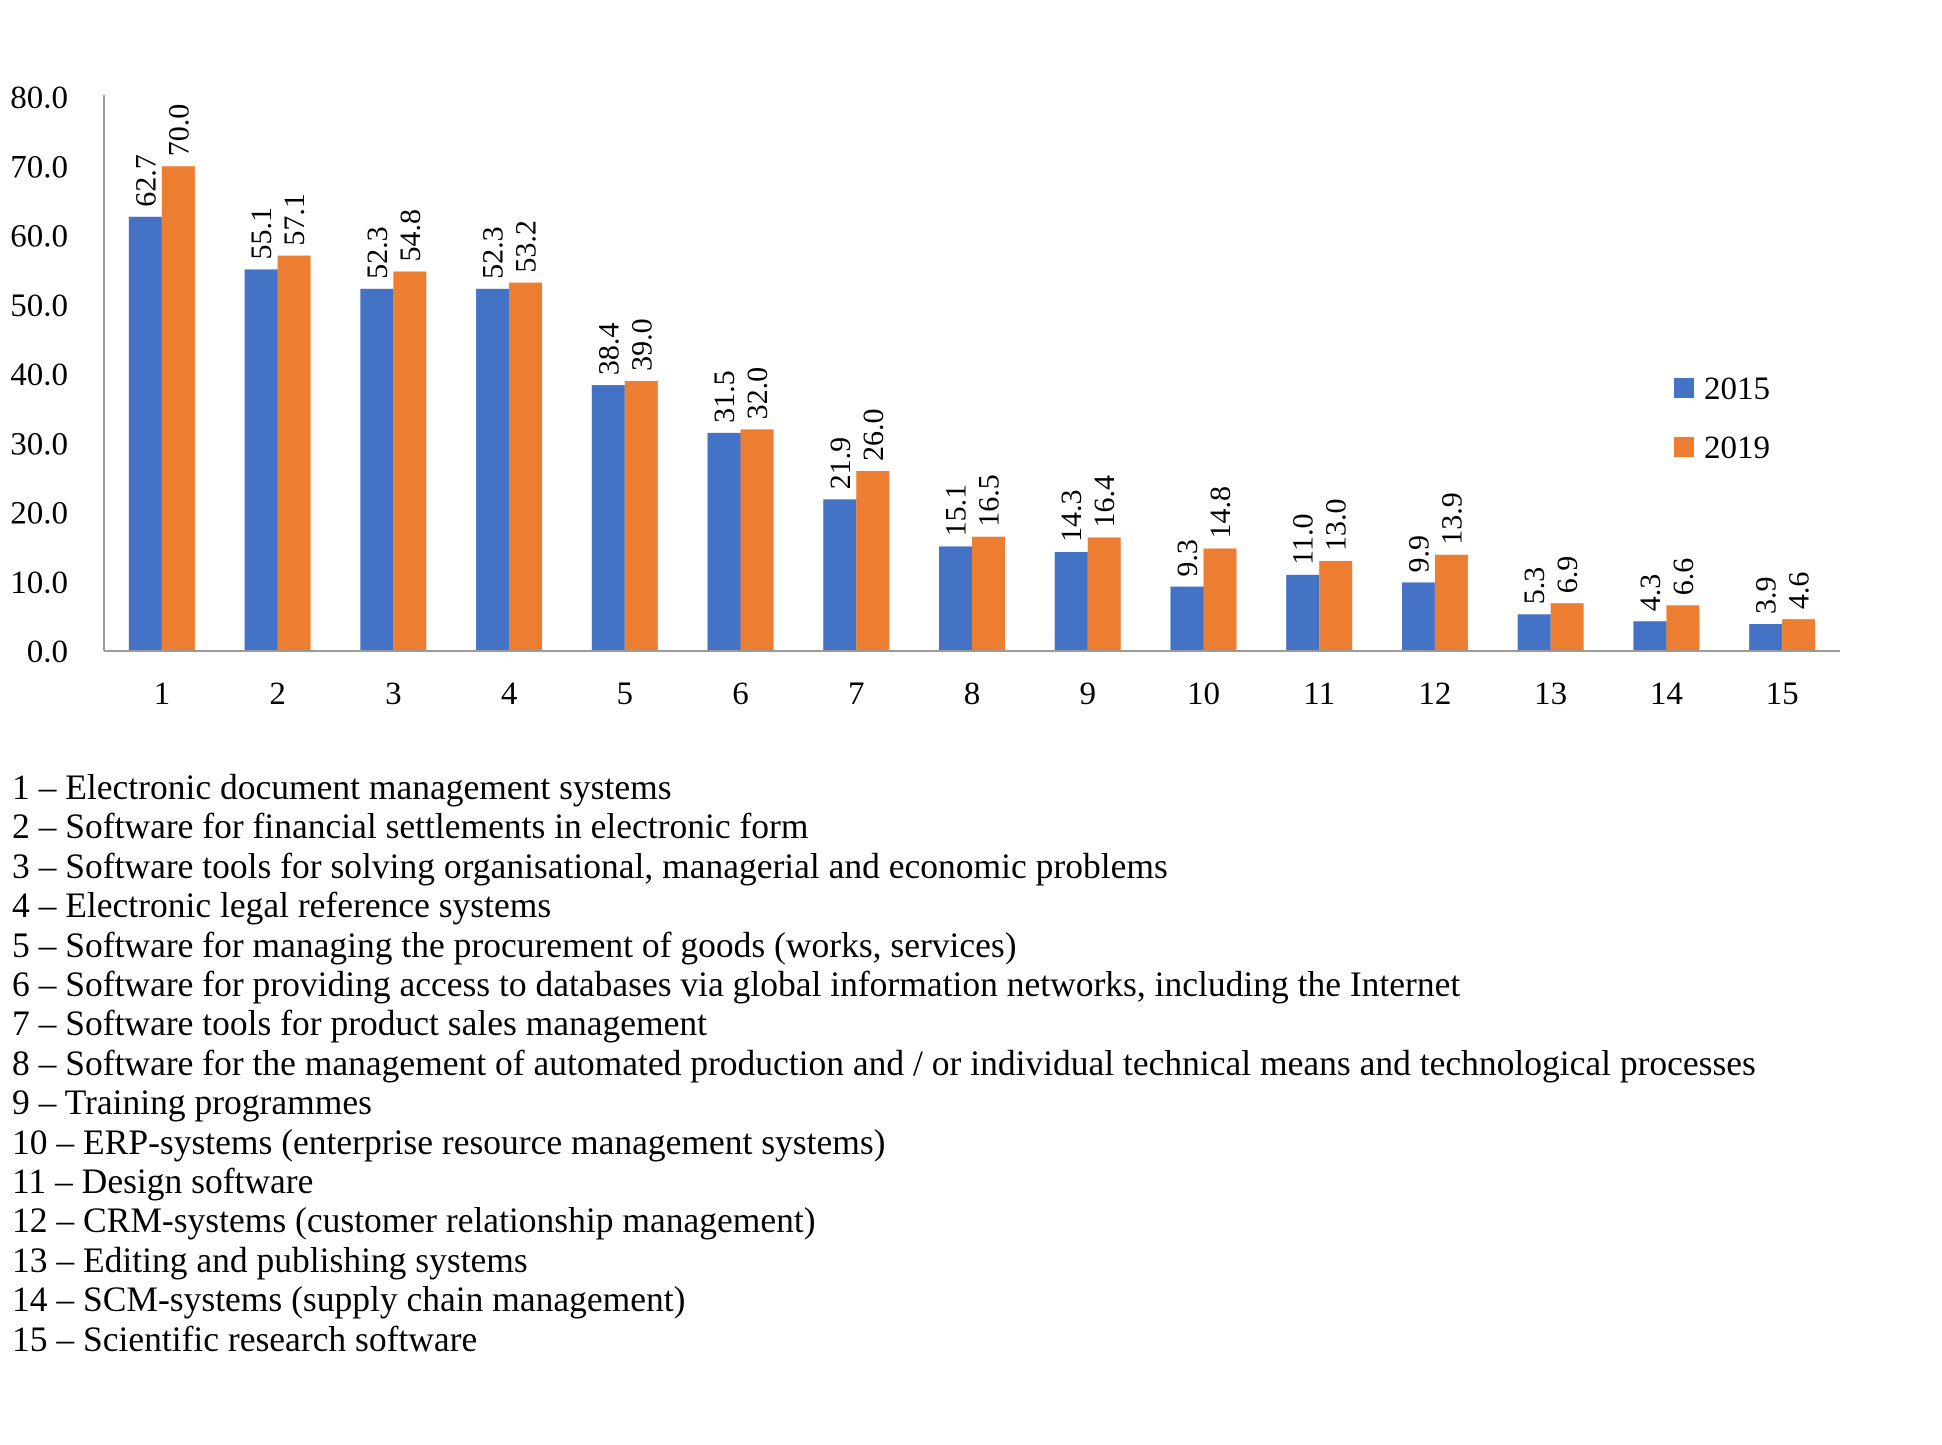  What do you see at coordinates (393, 694) in the screenshot?
I see `x-tick-label: 3` at bounding box center [393, 694].